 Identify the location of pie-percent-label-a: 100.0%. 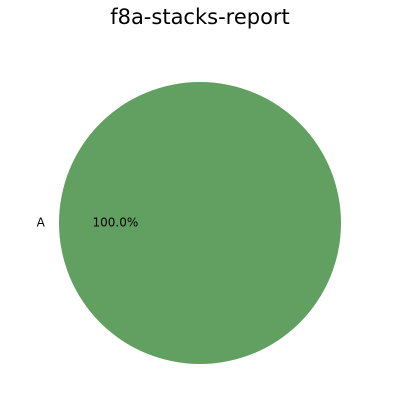
(116, 223).